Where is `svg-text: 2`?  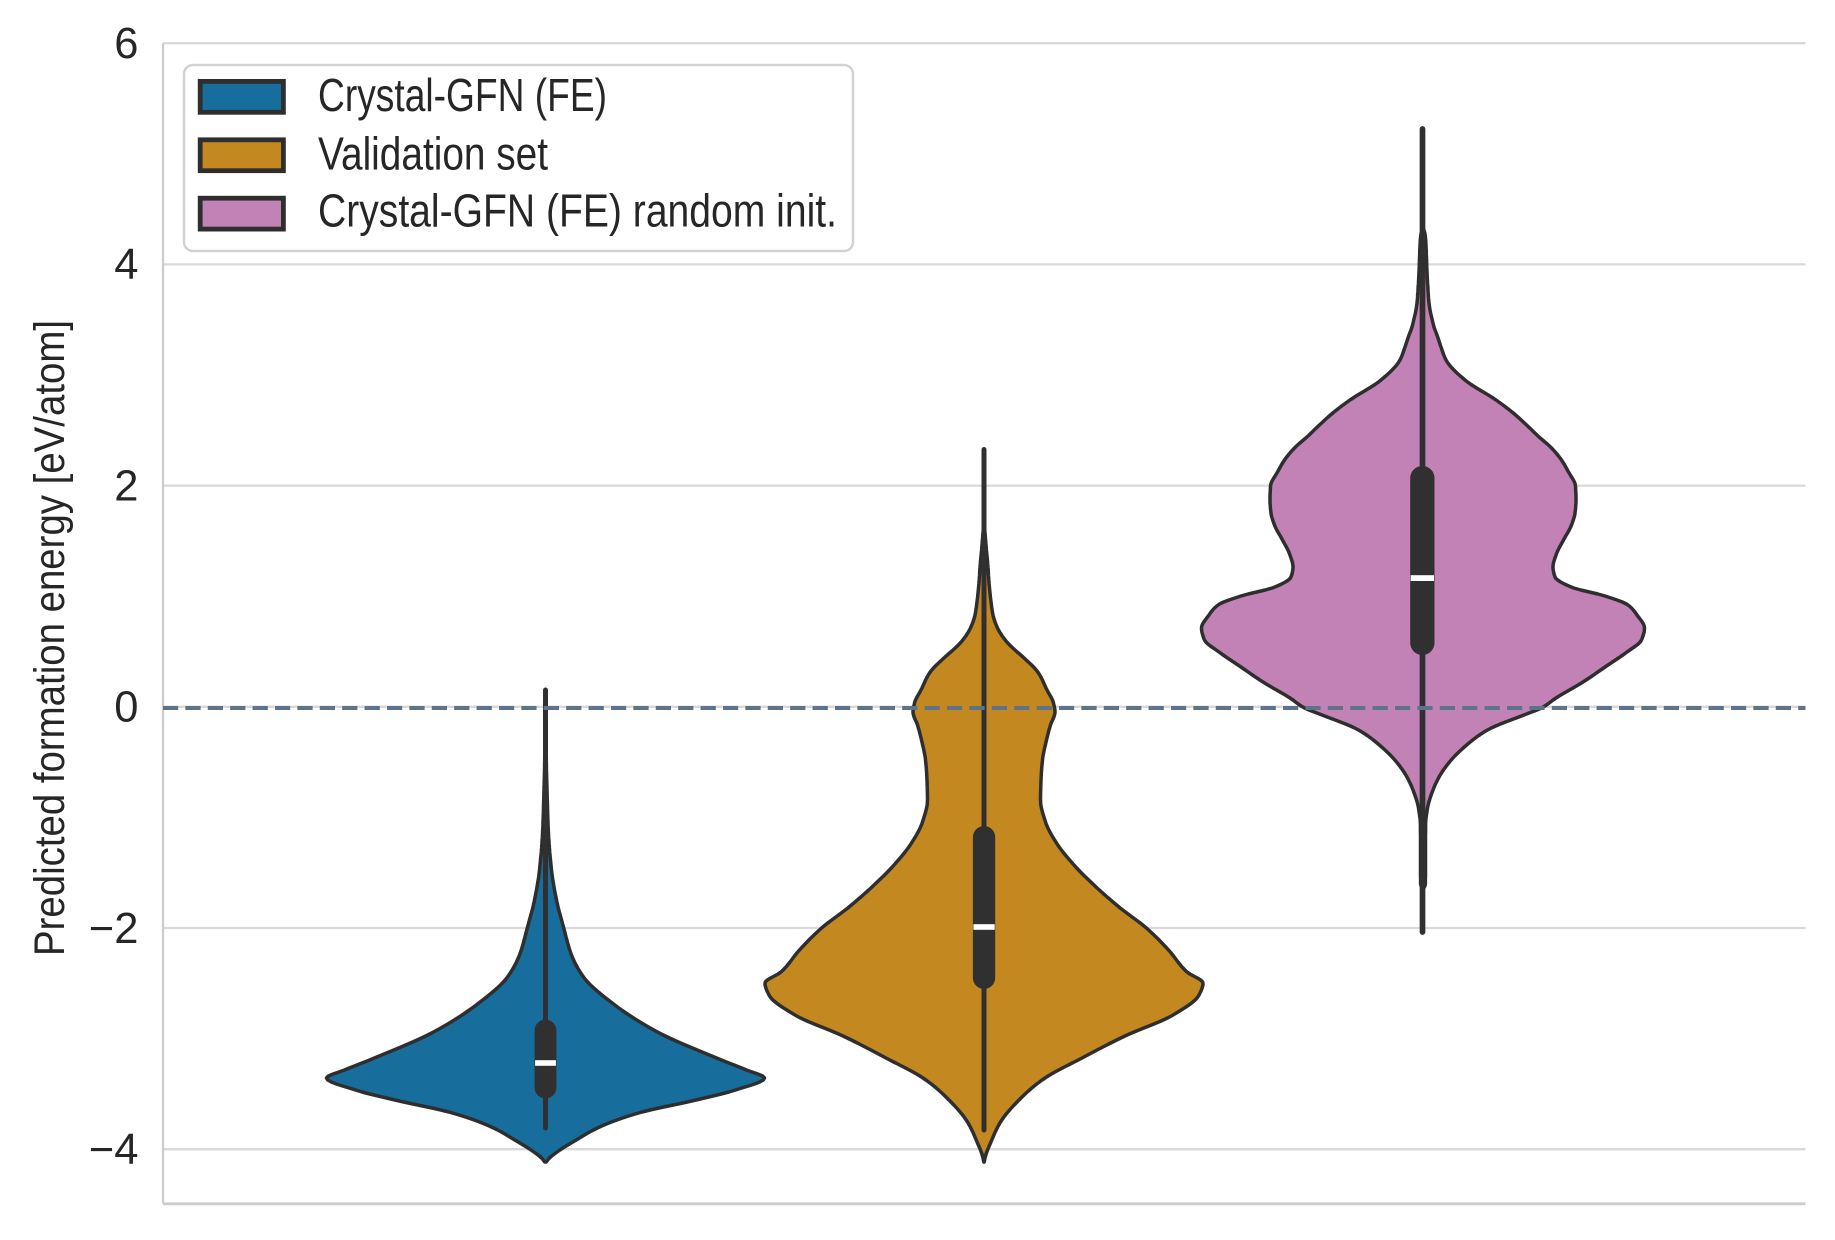
svg-text: 2 is located at coordinates (126, 486).